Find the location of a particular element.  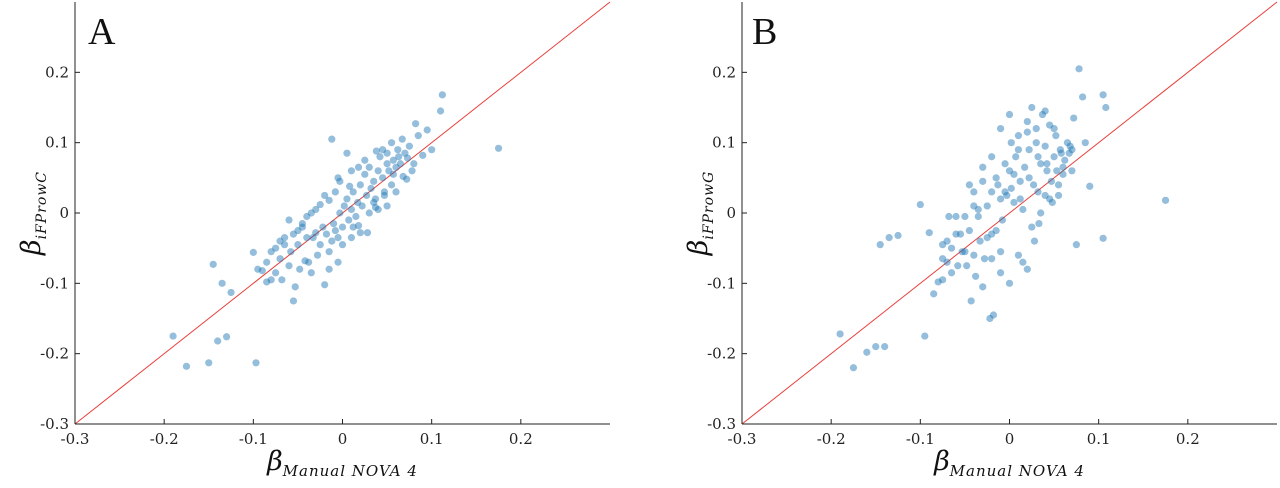

x-tick-label: 0.2 is located at coordinates (1188, 439).